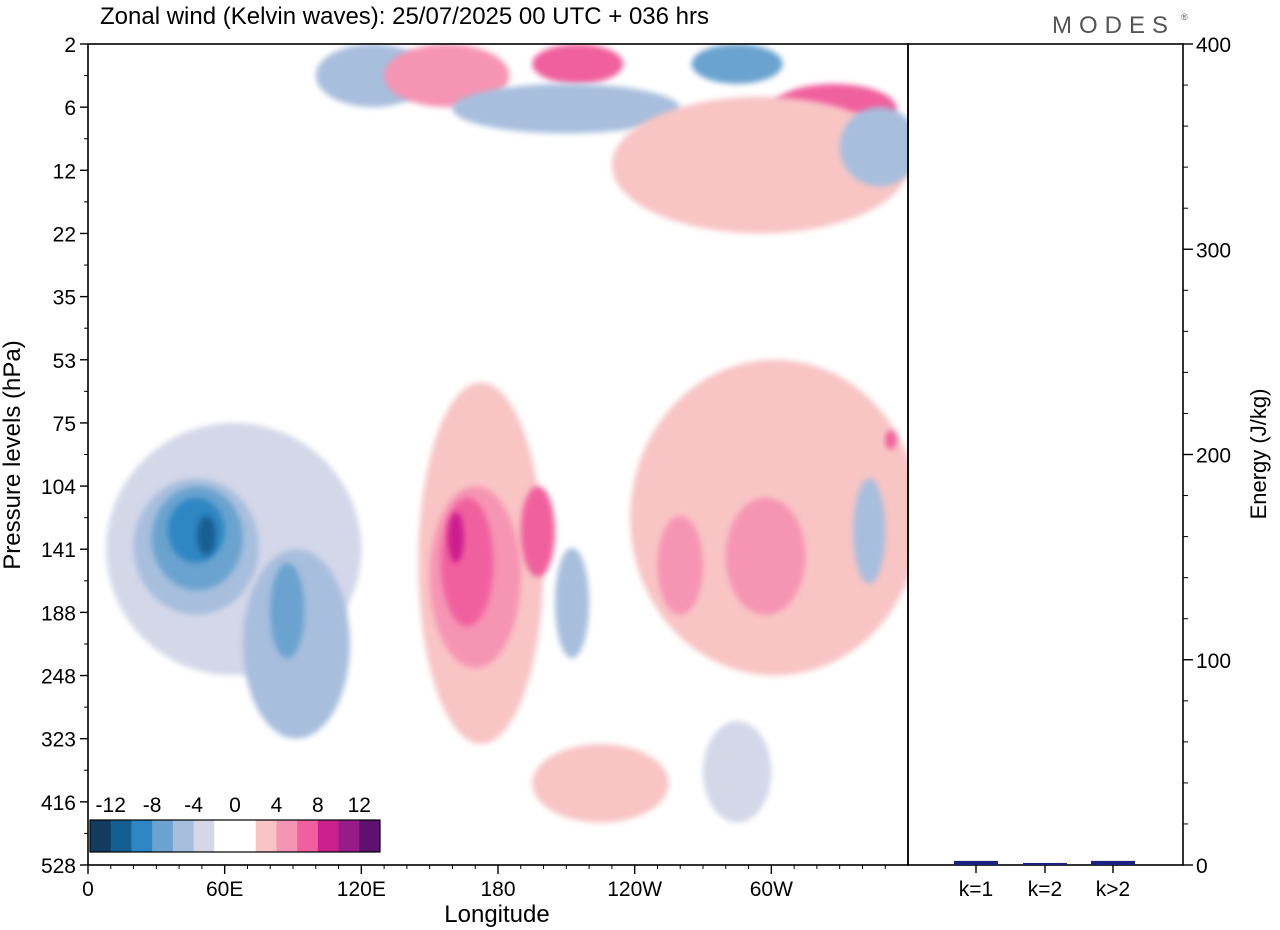 The height and width of the screenshot is (930, 1280). I want to click on y-tick-label: 75, so click(64, 424).